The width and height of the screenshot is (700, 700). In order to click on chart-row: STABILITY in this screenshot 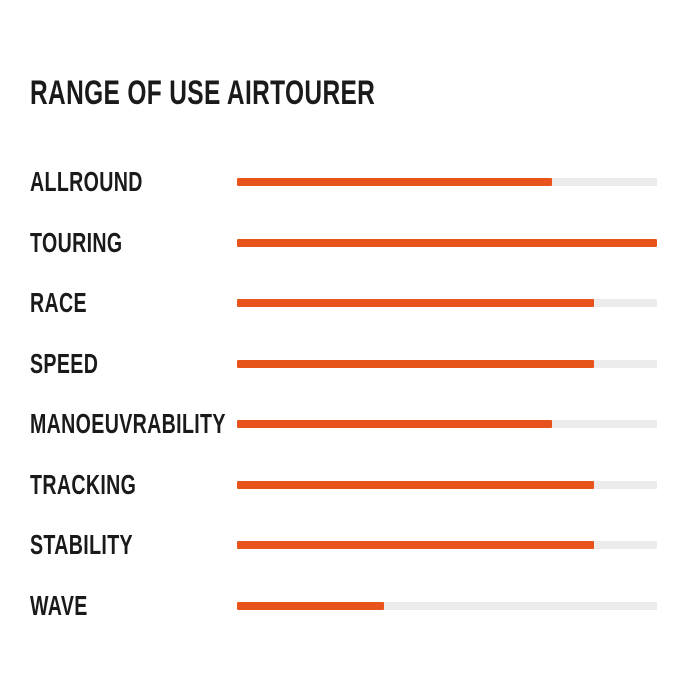, I will do `click(350, 545)`.